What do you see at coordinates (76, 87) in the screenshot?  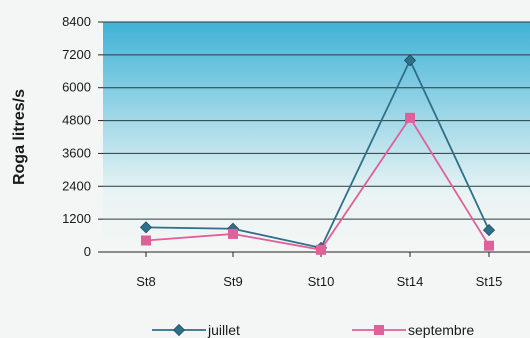 I see `y-tick-label: 6000` at bounding box center [76, 87].